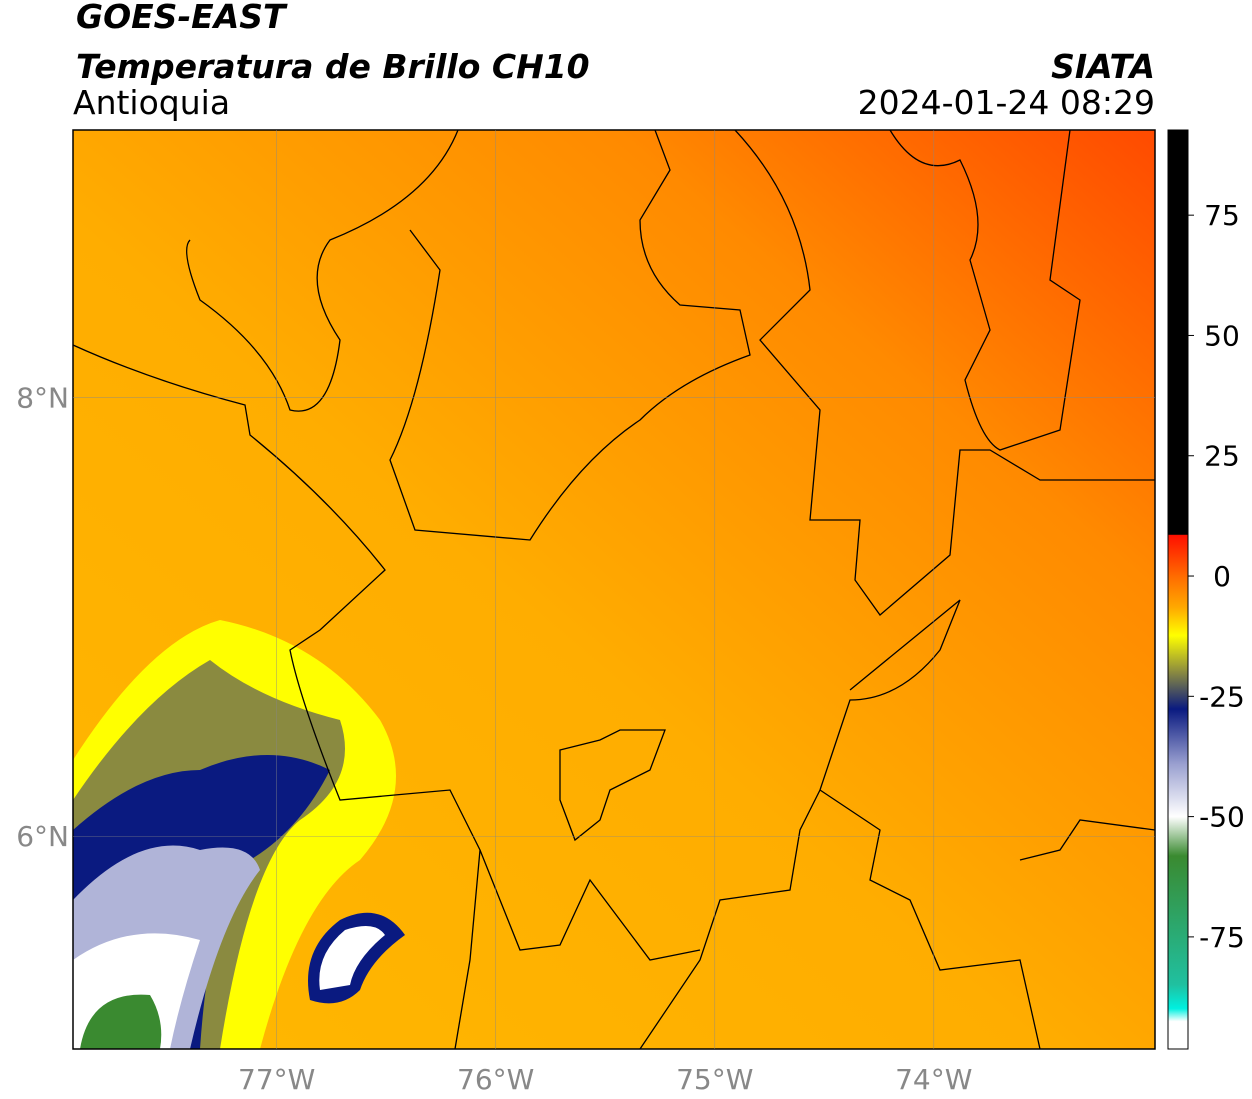  Describe the element at coordinates (495, 1079) in the screenshot. I see `lon-tick-label: 76°W` at that location.